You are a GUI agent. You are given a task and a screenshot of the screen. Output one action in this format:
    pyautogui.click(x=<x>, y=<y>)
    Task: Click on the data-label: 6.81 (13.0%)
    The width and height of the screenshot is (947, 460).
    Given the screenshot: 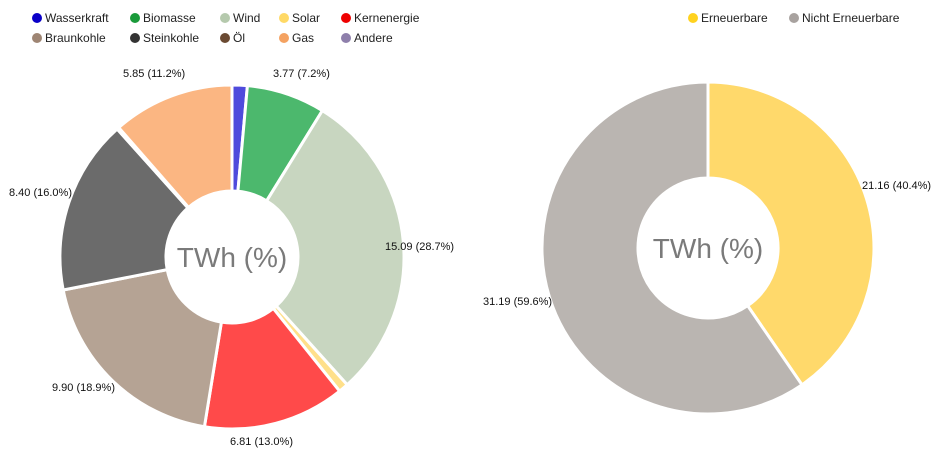 What is the action you would take?
    pyautogui.click(x=261, y=442)
    